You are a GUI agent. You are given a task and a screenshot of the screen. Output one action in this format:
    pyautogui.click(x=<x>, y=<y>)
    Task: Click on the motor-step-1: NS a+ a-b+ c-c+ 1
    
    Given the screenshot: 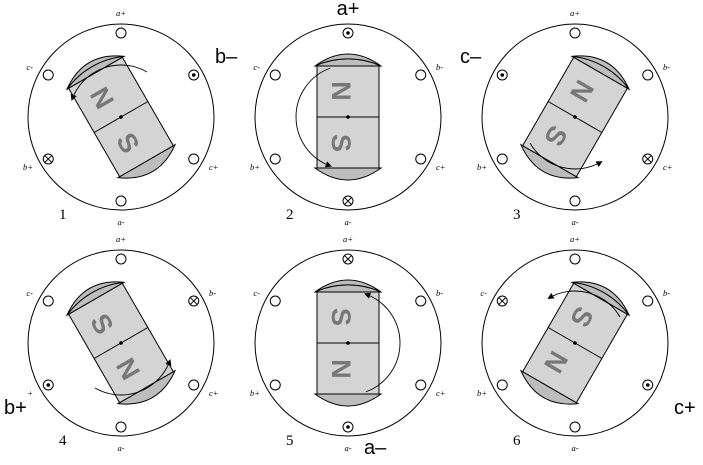 What is the action you would take?
    pyautogui.click(x=121, y=117)
    